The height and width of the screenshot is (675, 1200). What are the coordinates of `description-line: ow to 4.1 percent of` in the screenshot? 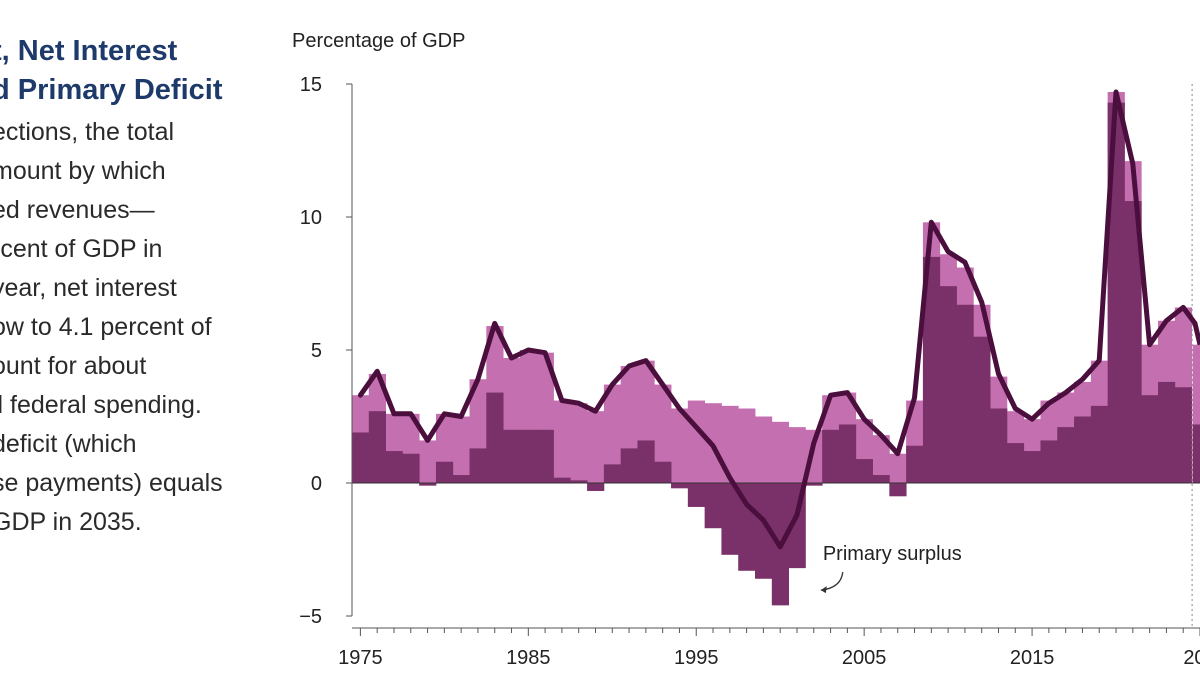 It's located at (106, 327).